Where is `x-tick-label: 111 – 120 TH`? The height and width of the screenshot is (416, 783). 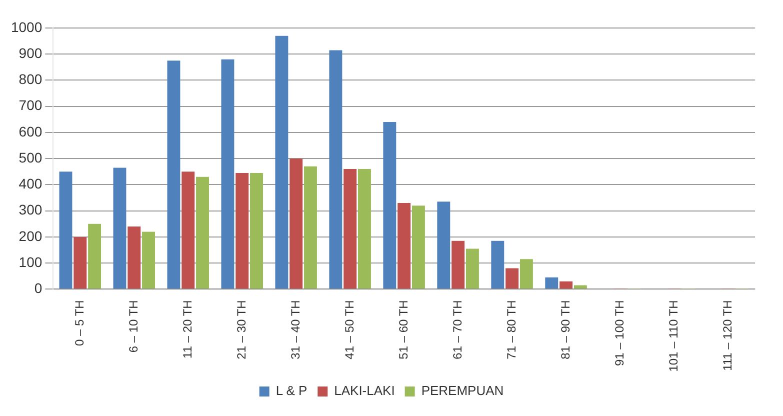
x-tick-label: 111 – 120 TH is located at coordinates (727, 335).